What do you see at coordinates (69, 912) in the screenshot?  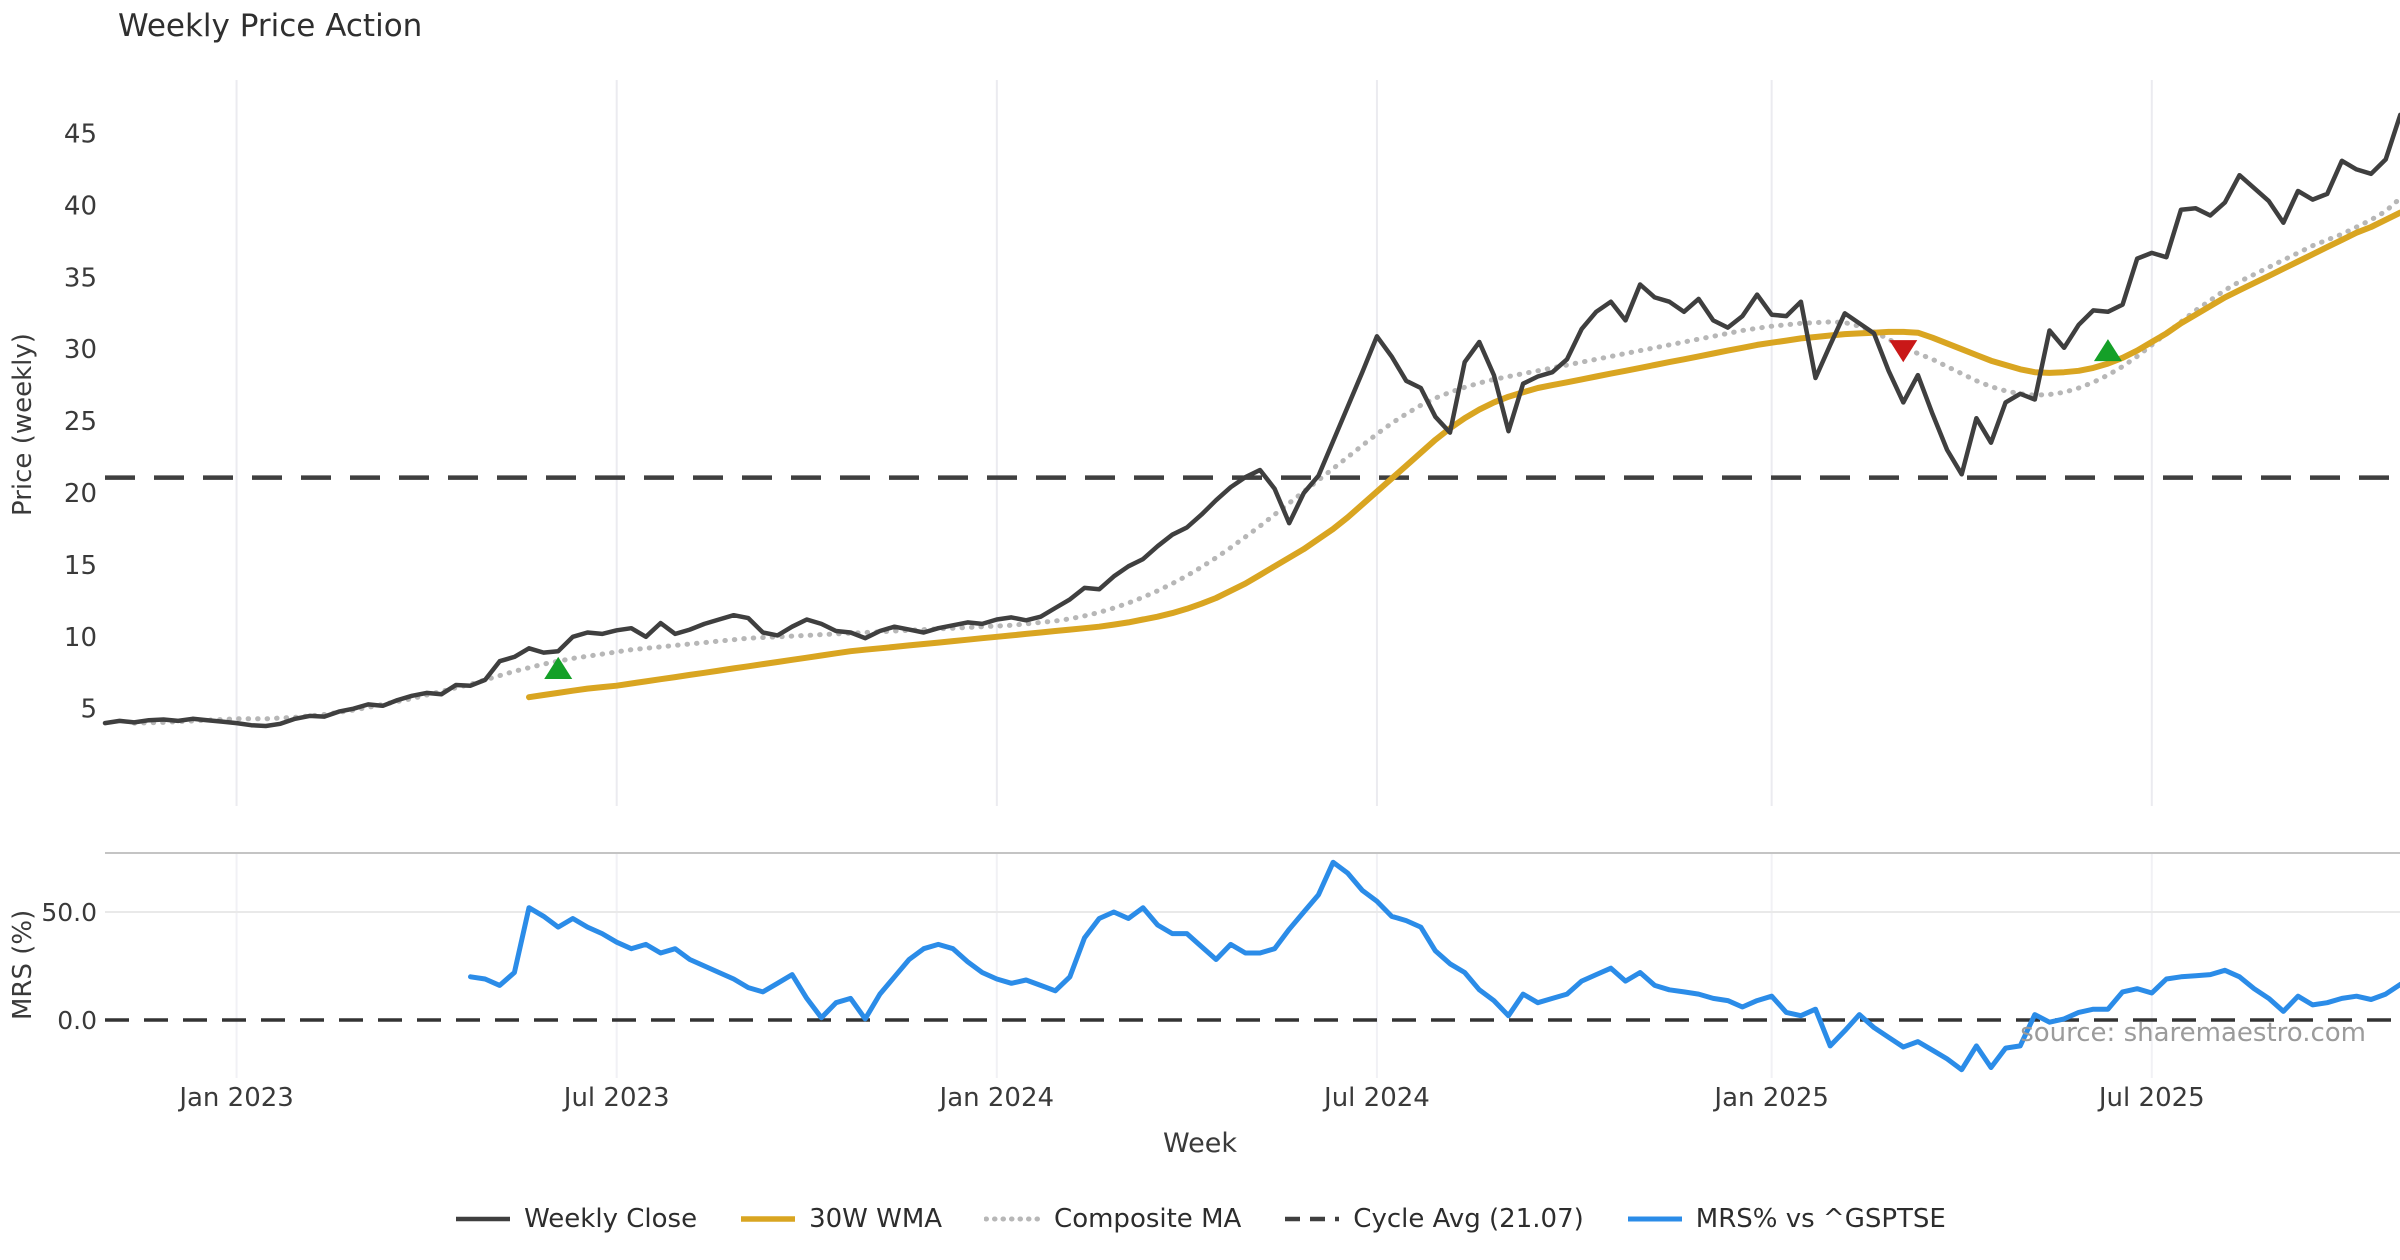 I see `mrs-tick-label: 50.0` at bounding box center [69, 912].